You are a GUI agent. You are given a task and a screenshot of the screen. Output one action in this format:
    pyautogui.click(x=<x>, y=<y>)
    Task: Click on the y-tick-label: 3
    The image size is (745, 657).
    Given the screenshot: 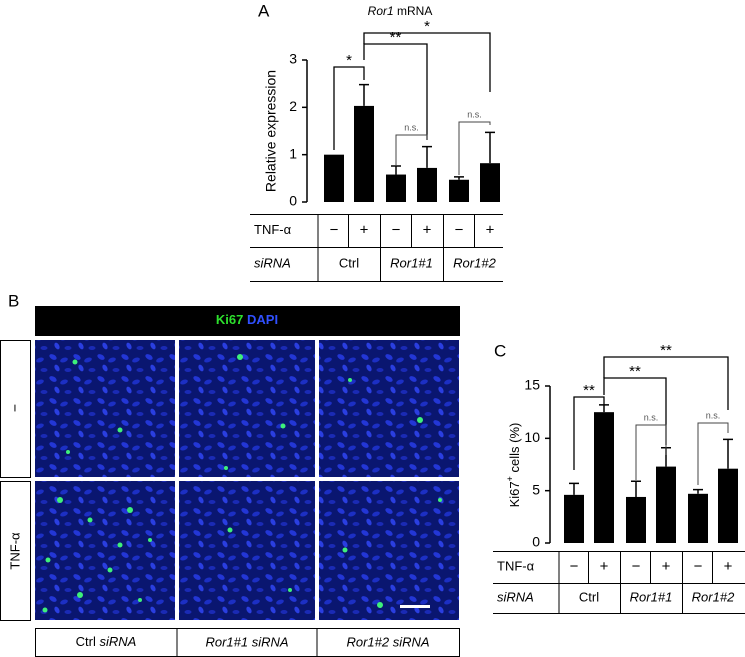 What is the action you would take?
    pyautogui.click(x=293, y=59)
    